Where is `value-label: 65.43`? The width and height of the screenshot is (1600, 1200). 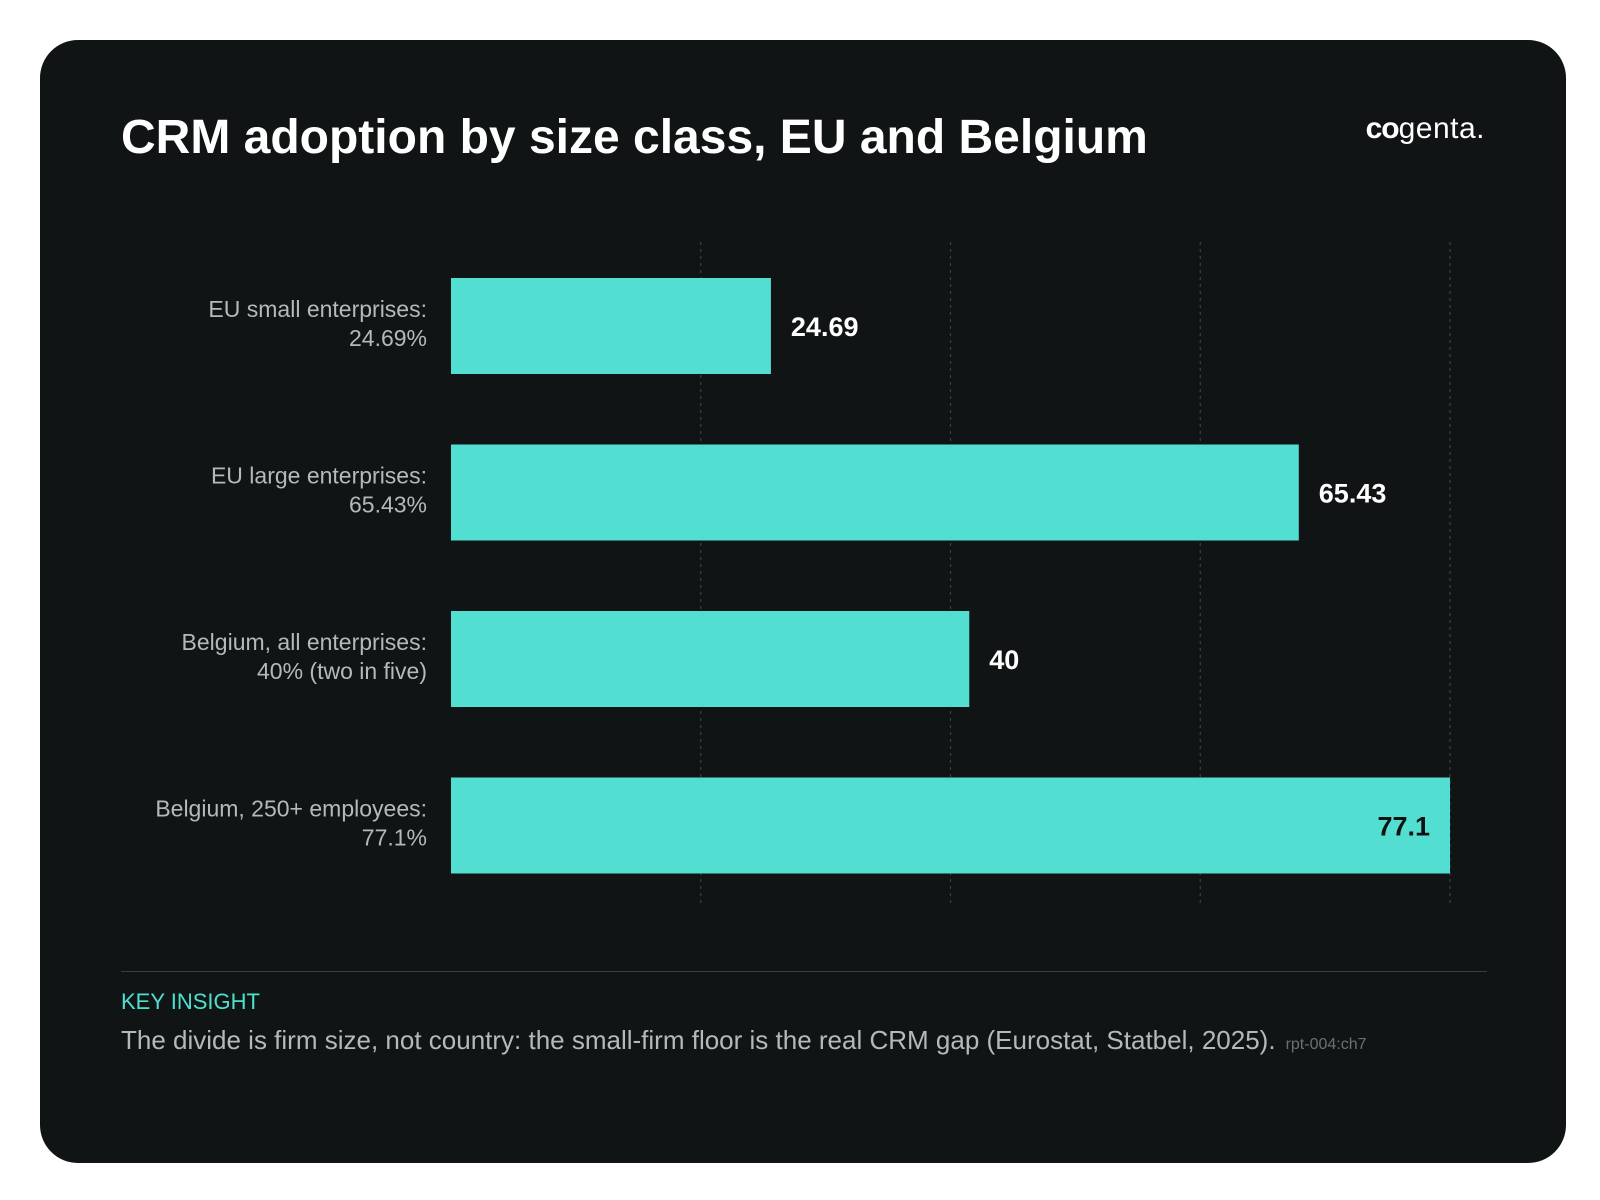 value-label: 65.43 is located at coordinates (1353, 494).